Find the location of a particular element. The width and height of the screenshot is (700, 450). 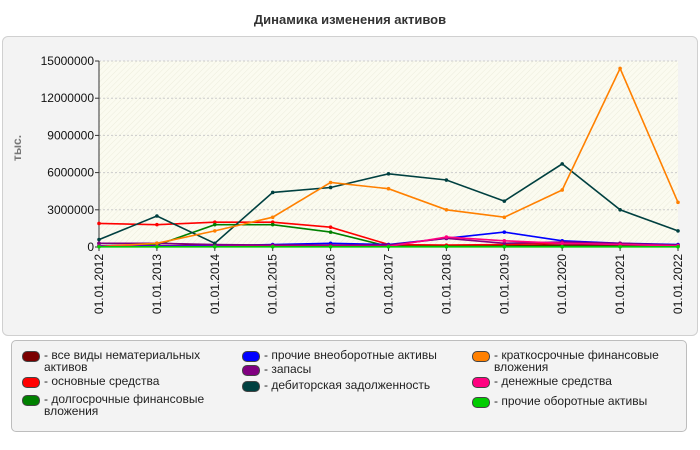

y-tick-label: 9000000 is located at coordinates (70, 135).